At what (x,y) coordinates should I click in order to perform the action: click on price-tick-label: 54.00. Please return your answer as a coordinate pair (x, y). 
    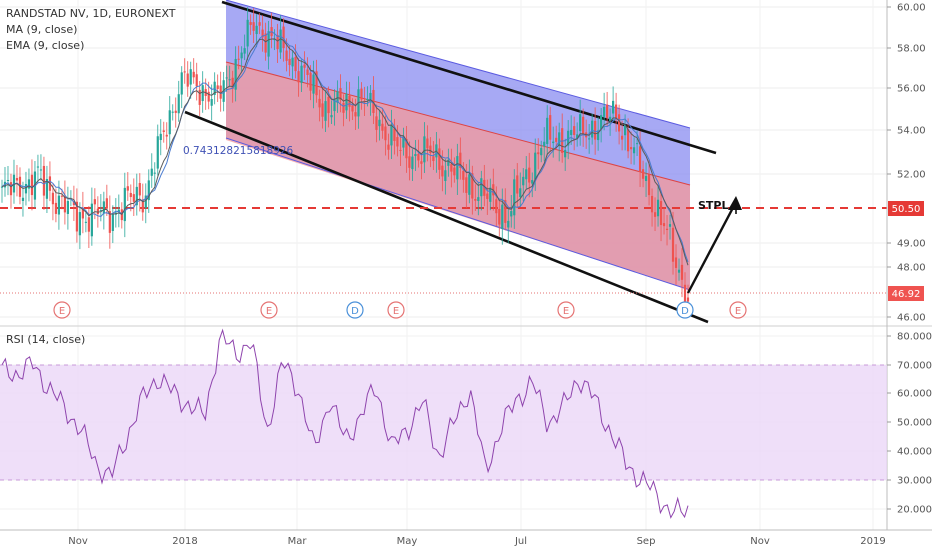
    Looking at the image, I should click on (911, 131).